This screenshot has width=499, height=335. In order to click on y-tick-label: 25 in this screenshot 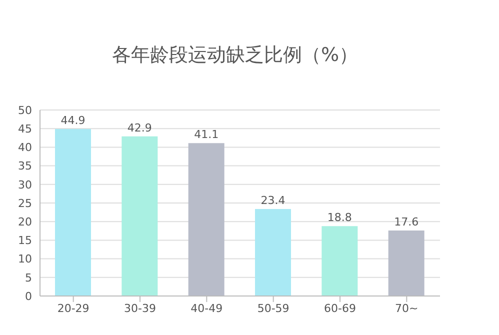, I will do `click(25, 203)`.